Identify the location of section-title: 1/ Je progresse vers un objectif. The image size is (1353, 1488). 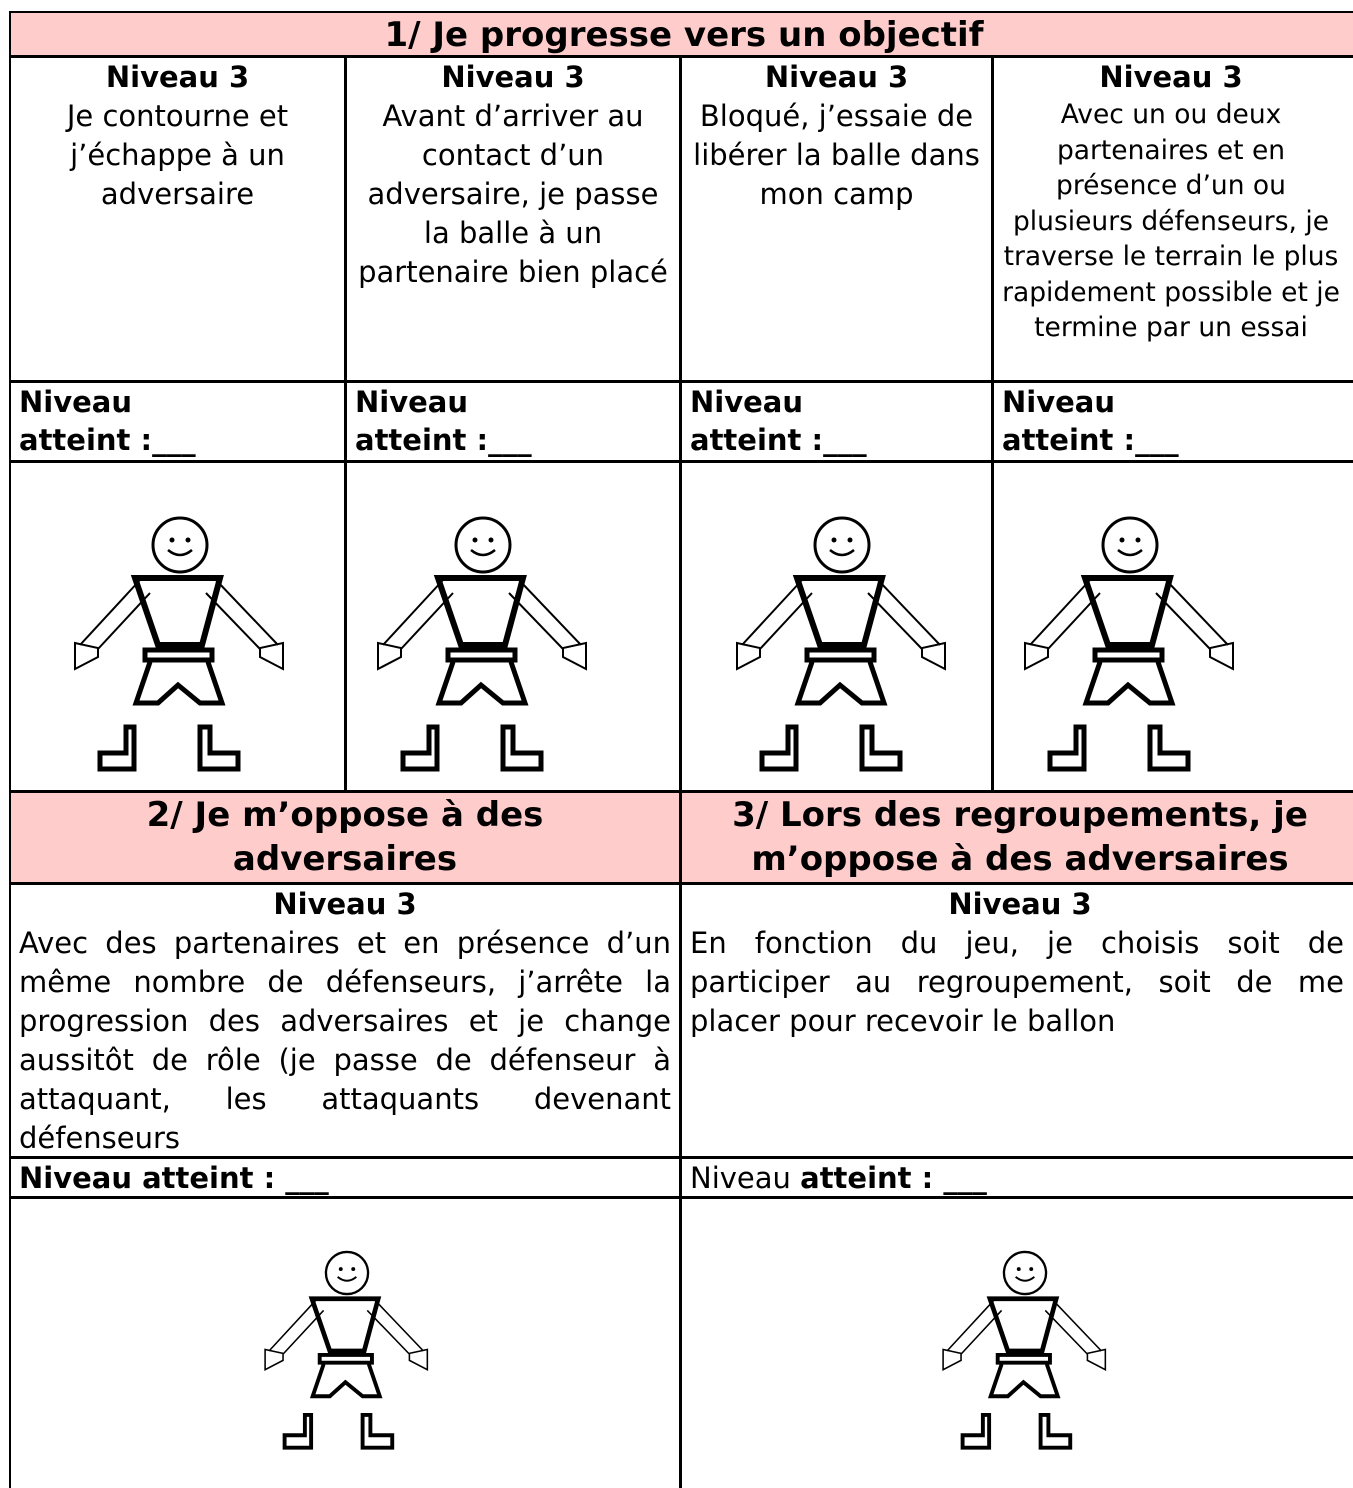
(681, 34).